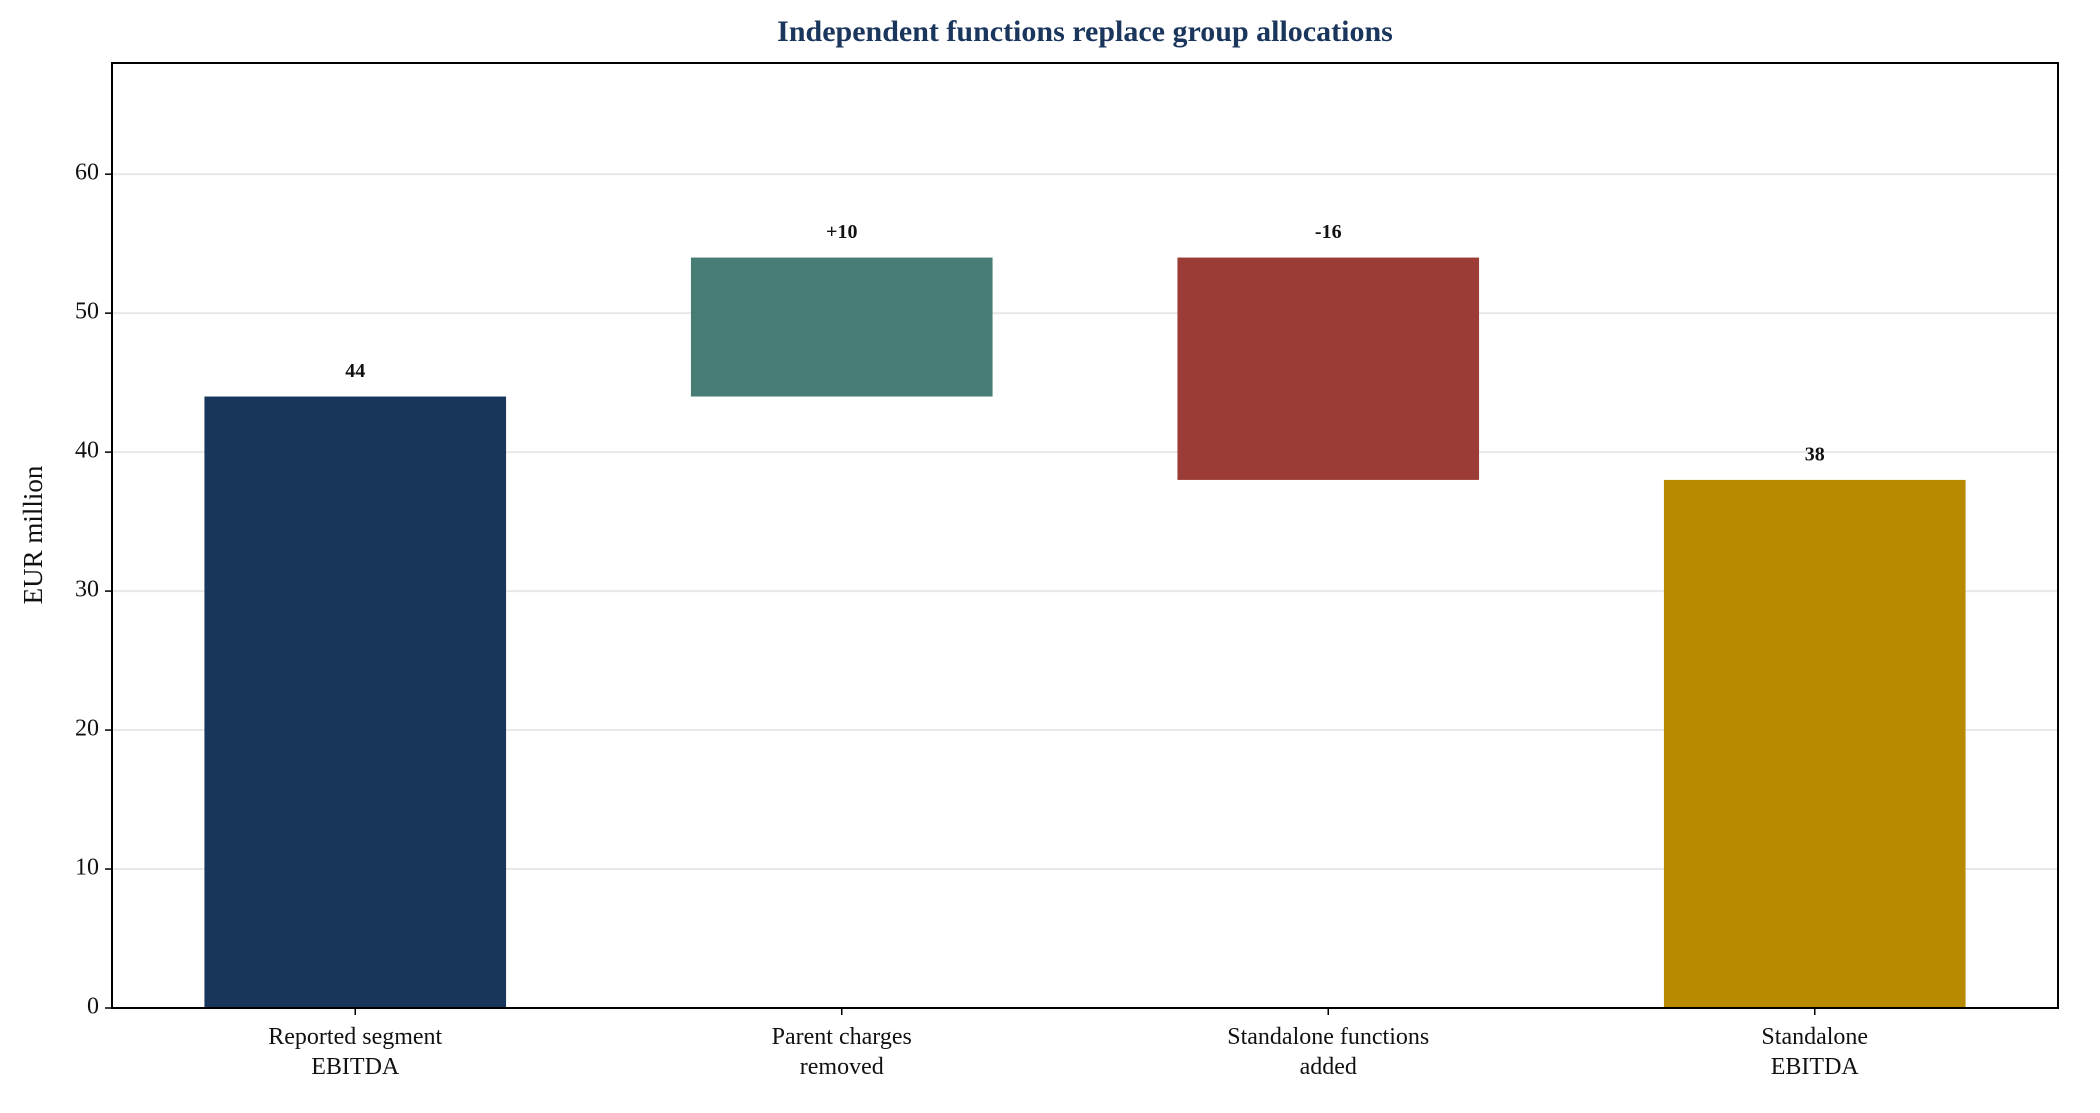  Describe the element at coordinates (842, 1052) in the screenshot. I see `x-tick-label: Parent charges removed` at that location.